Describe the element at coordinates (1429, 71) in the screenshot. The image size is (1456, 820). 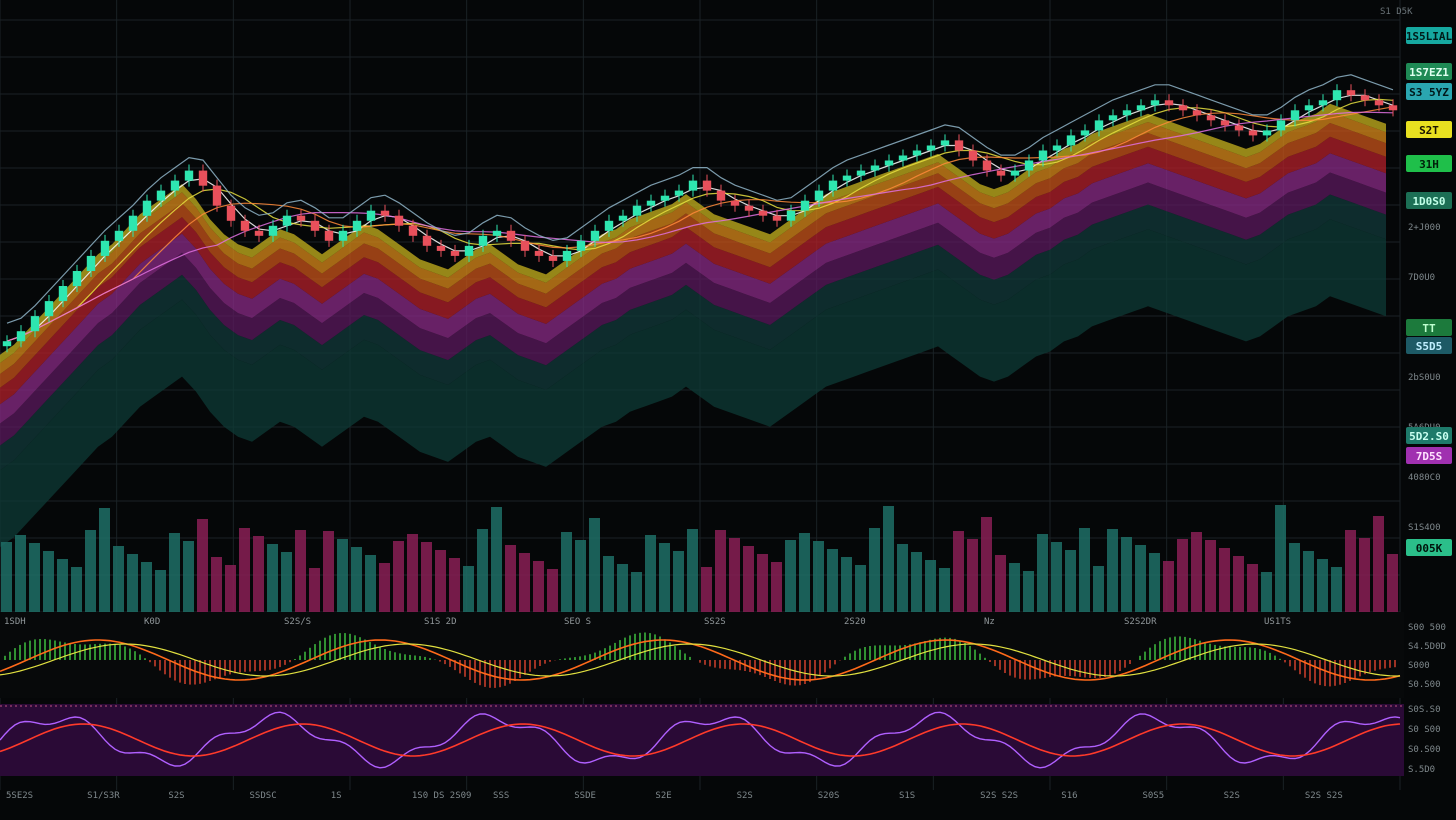
I see `price-tag: 1S7EZ1` at that location.